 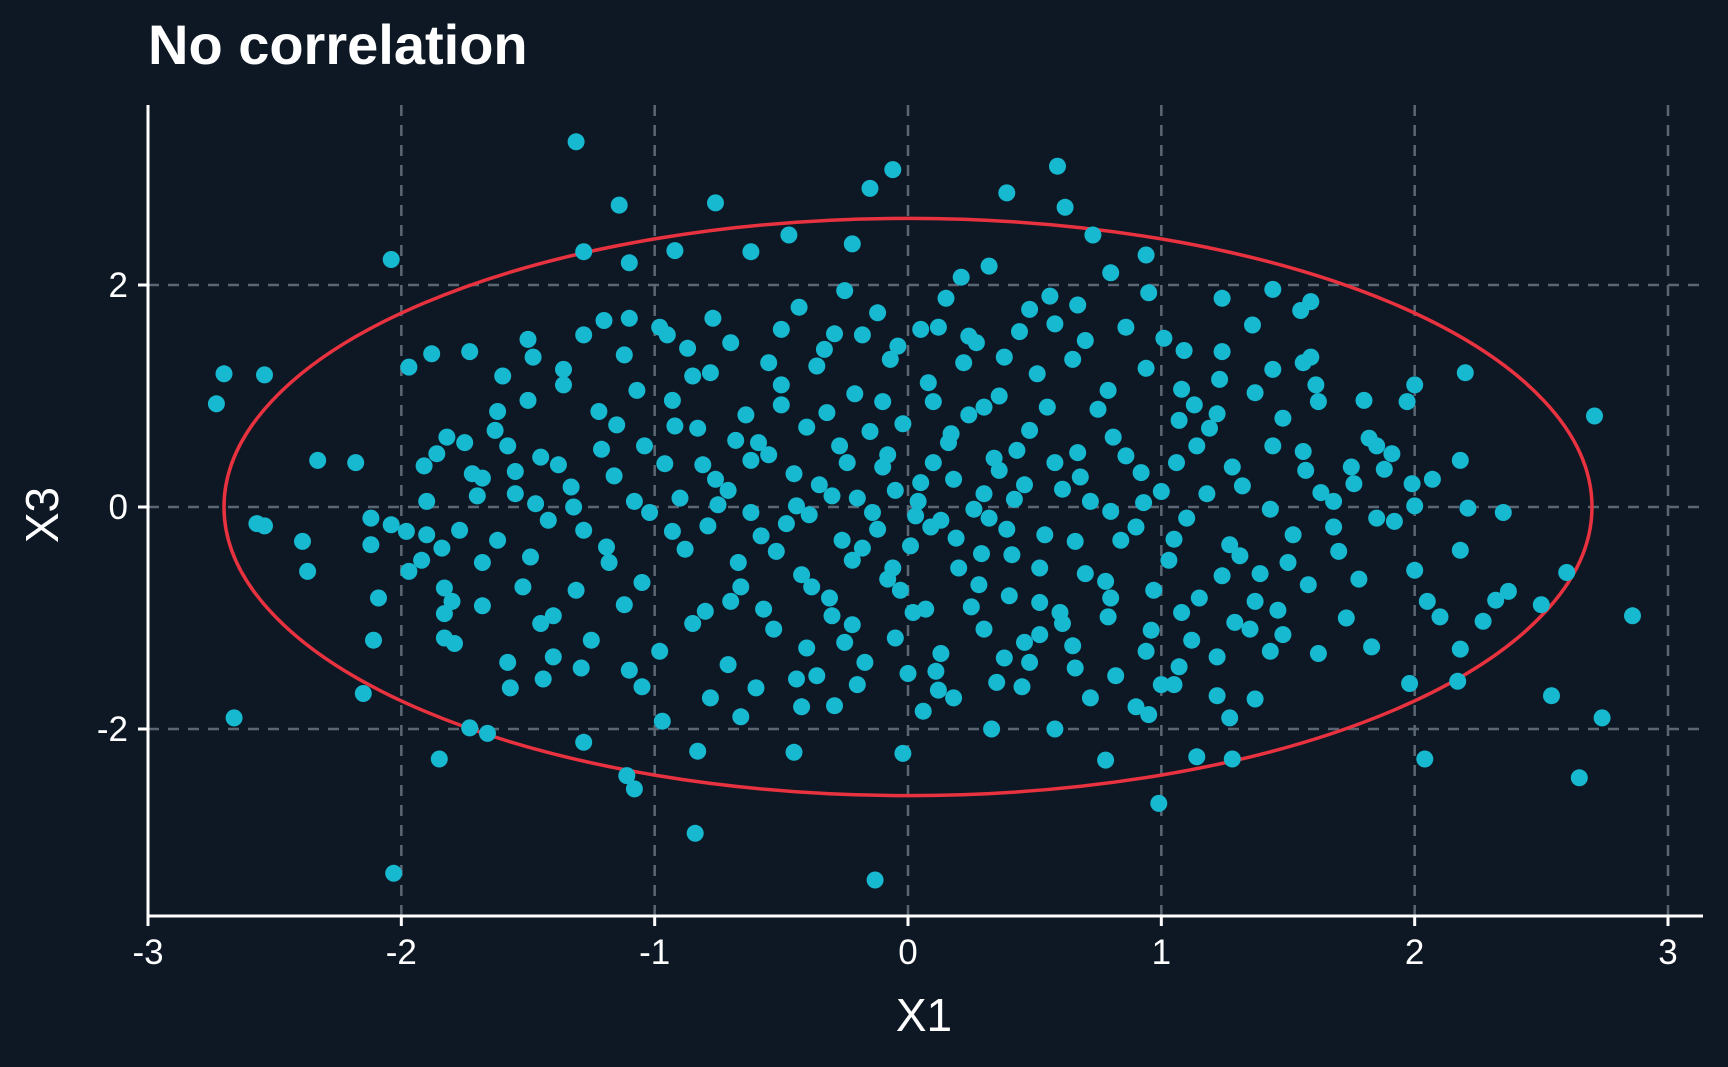 What do you see at coordinates (118, 507) in the screenshot?
I see `y-tick-label: 0` at bounding box center [118, 507].